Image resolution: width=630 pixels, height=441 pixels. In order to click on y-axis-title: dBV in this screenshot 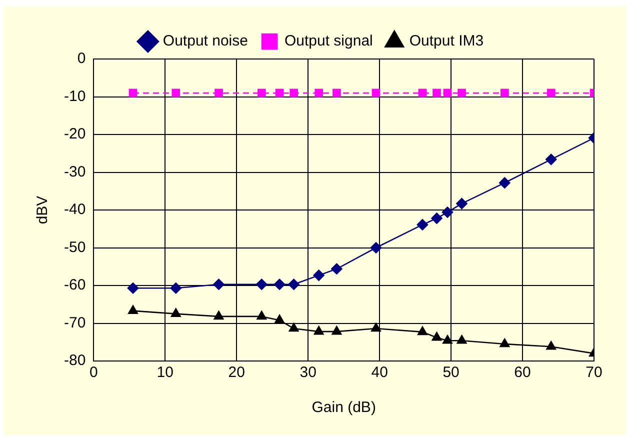, I will do `click(43, 210)`.